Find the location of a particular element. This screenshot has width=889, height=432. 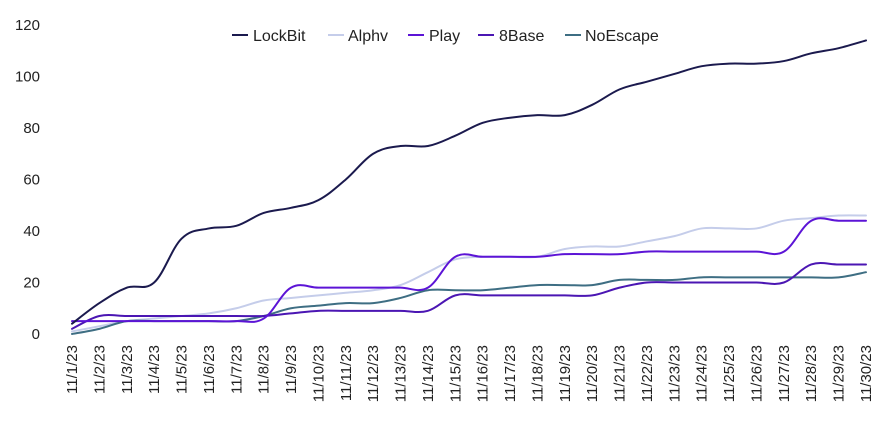

legend-label: Play is located at coordinates (444, 36).